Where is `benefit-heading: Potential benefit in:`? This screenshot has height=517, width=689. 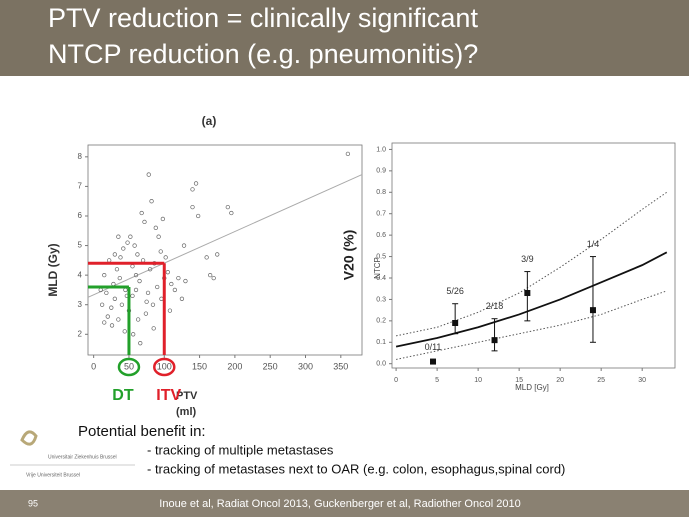 benefit-heading: Potential benefit in: is located at coordinates (142, 431).